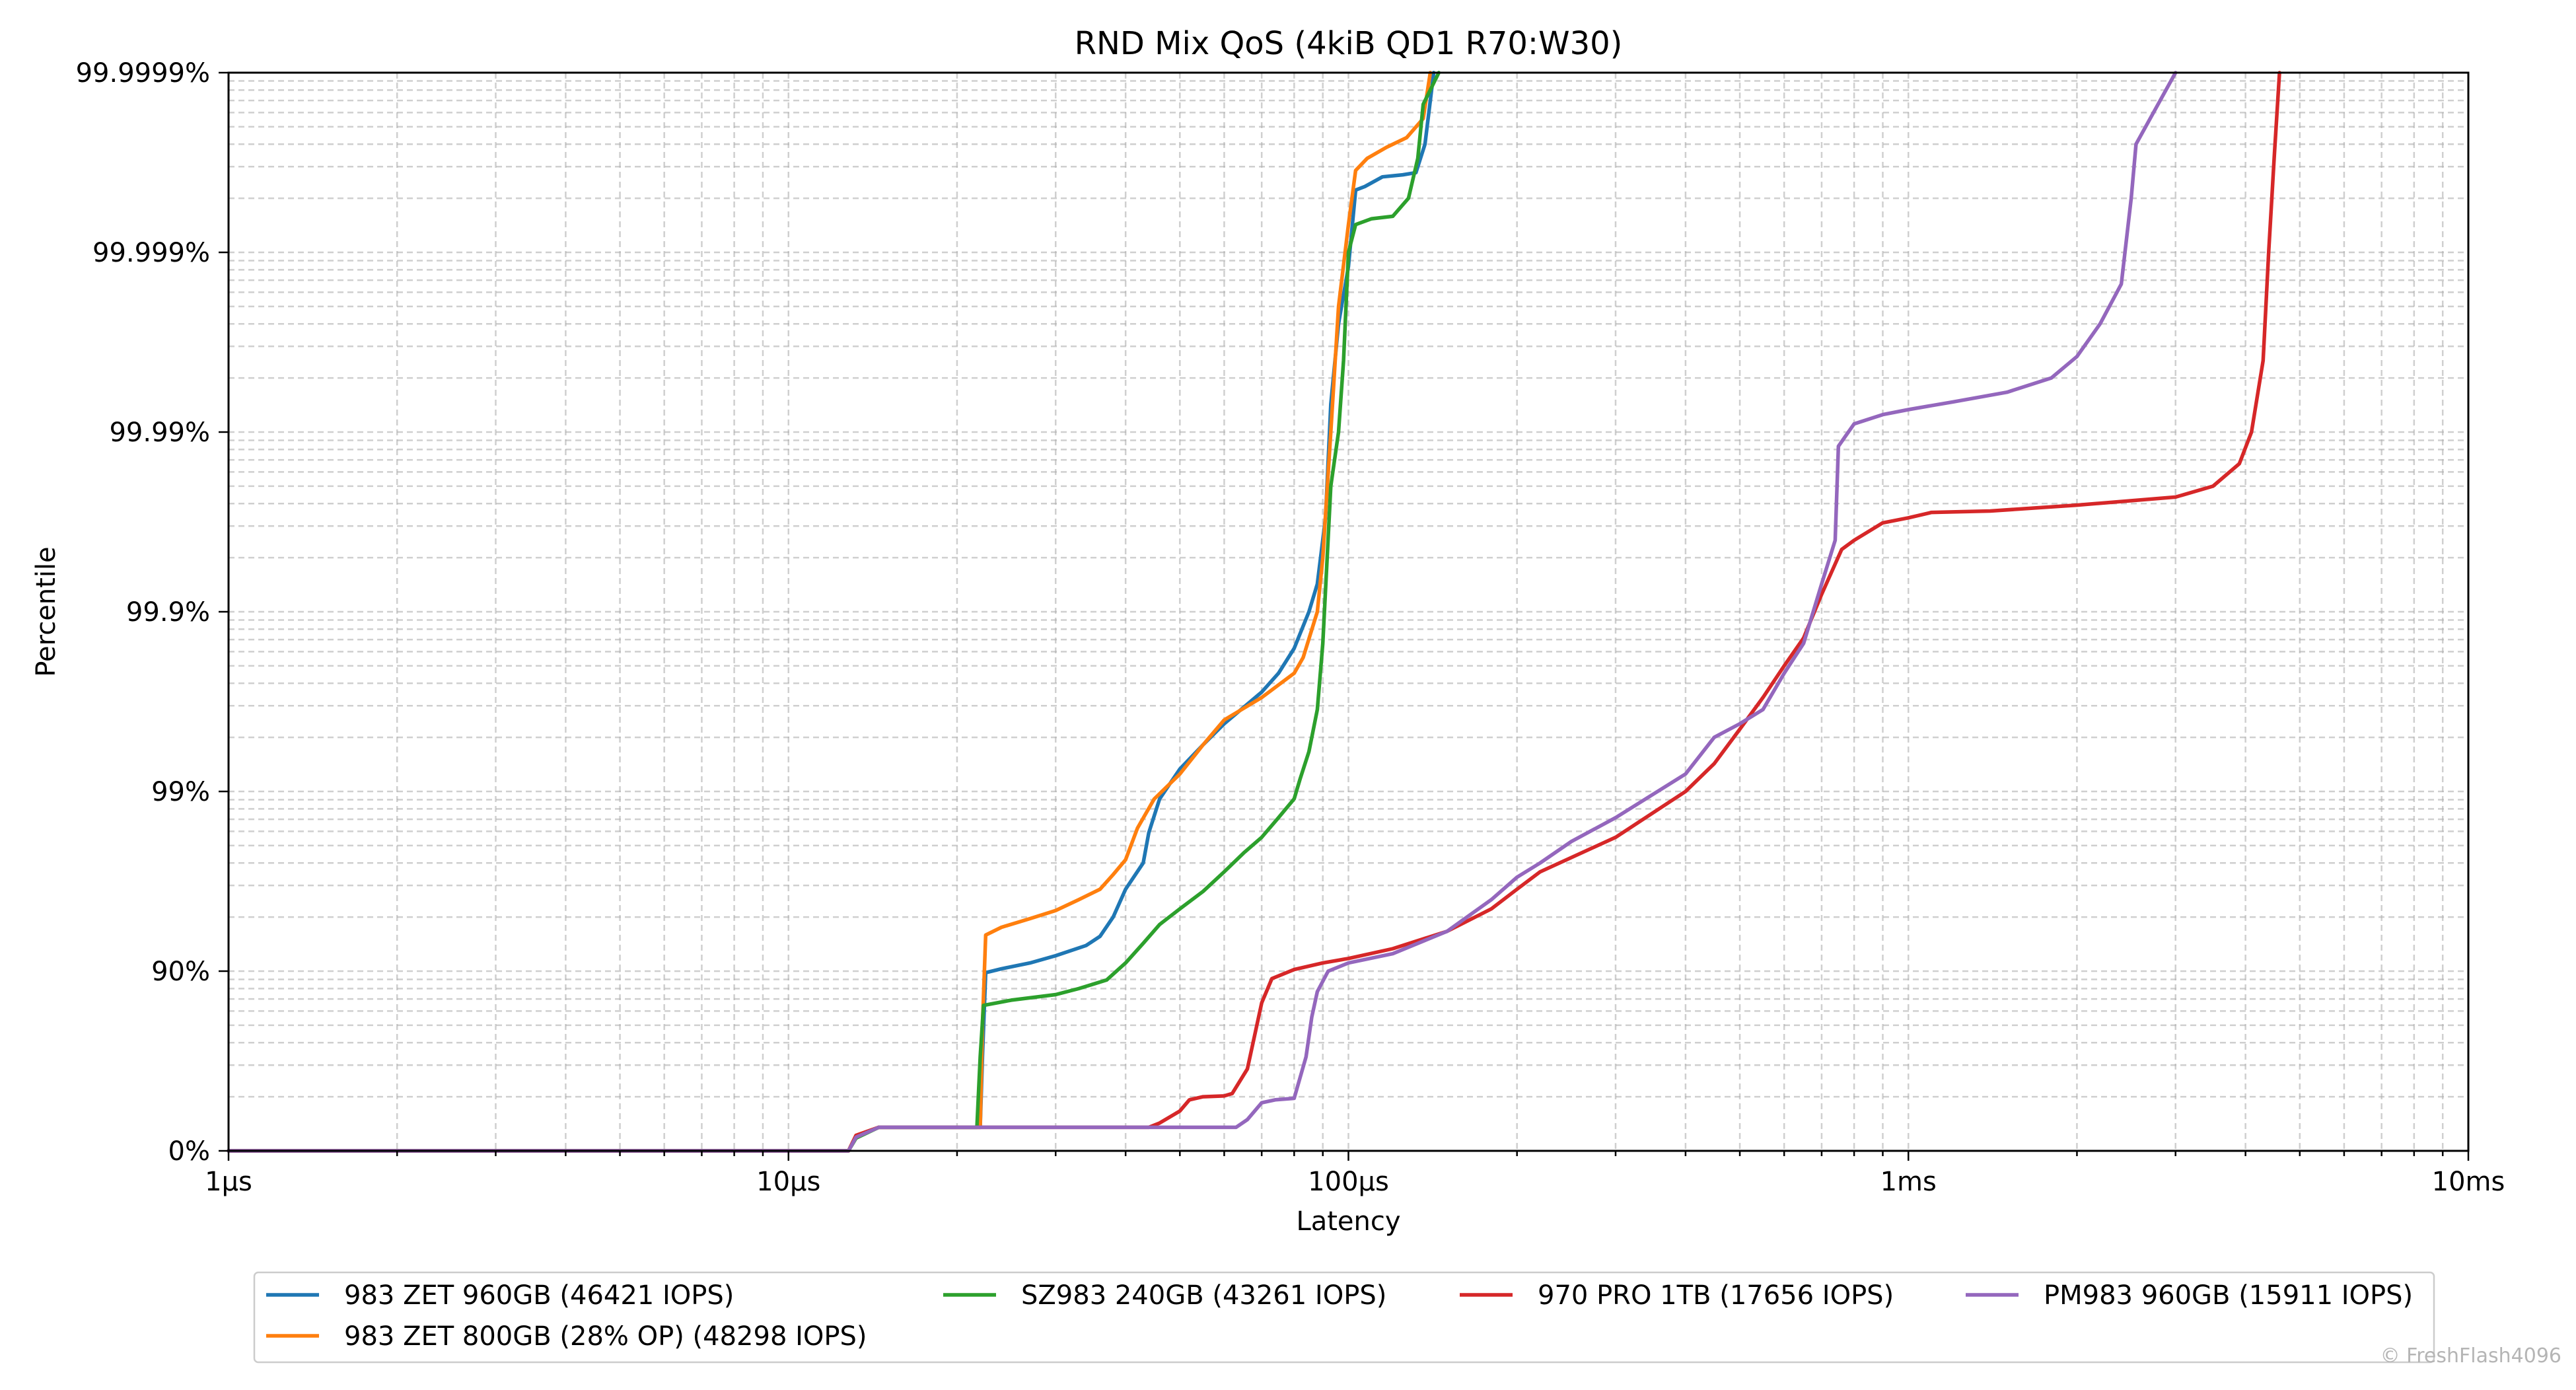  I want to click on y-tick-label: 99.99%, so click(159, 433).